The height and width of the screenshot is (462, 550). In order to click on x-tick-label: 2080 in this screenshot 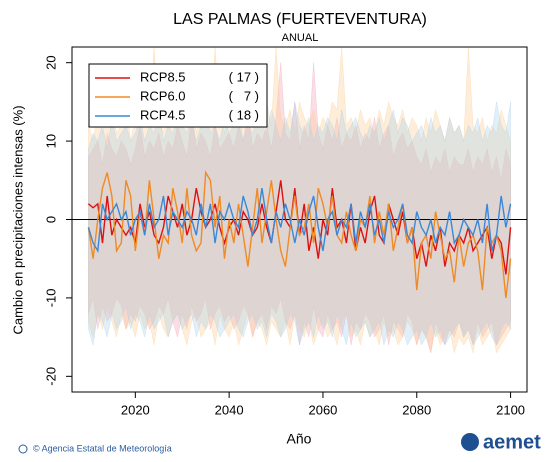, I will do `click(416, 409)`.